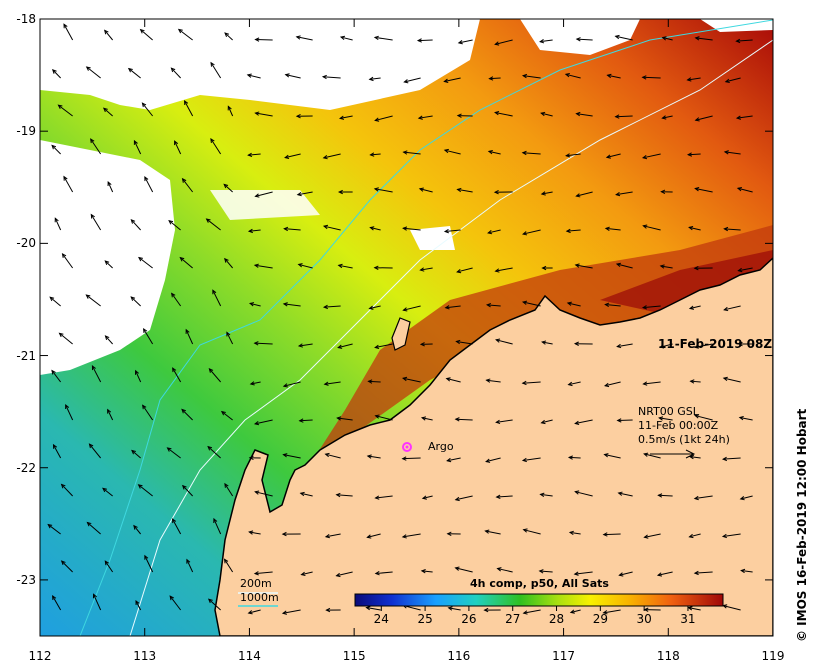 This screenshot has height=672, width=818. Describe the element at coordinates (668, 411) in the screenshot. I see `currents-legend-line1: NRT00 GSL` at that location.